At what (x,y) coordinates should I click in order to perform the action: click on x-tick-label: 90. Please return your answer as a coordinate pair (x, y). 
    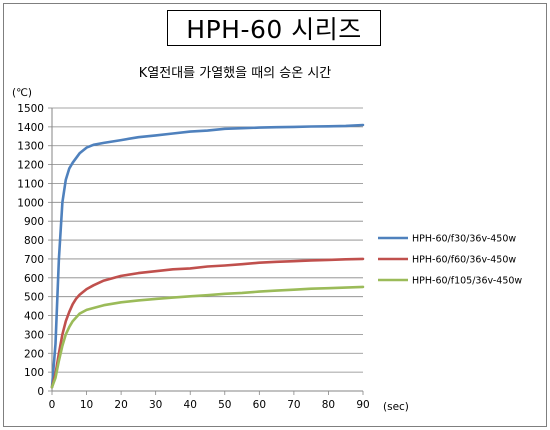
    Looking at the image, I should click on (362, 405).